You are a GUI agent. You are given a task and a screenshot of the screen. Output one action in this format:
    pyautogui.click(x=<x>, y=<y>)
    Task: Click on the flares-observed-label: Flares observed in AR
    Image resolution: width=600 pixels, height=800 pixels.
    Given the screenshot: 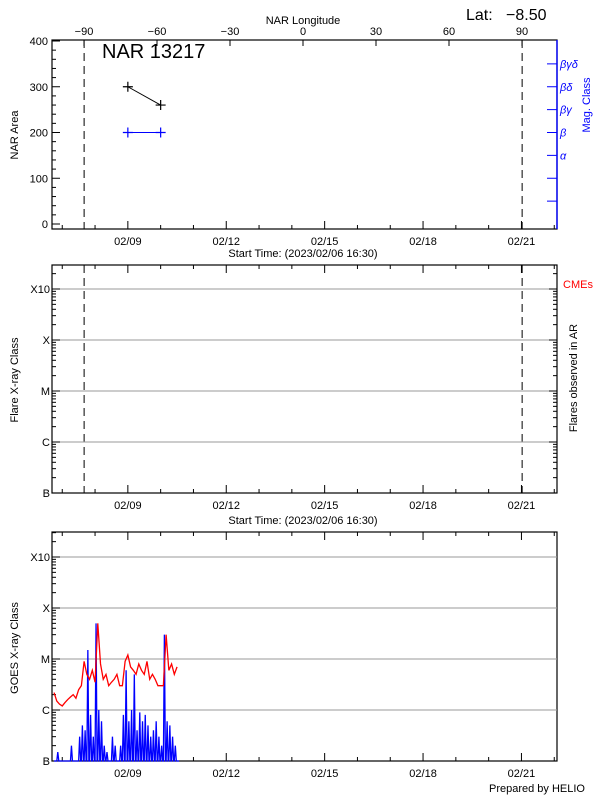 What is the action you would take?
    pyautogui.click(x=574, y=378)
    